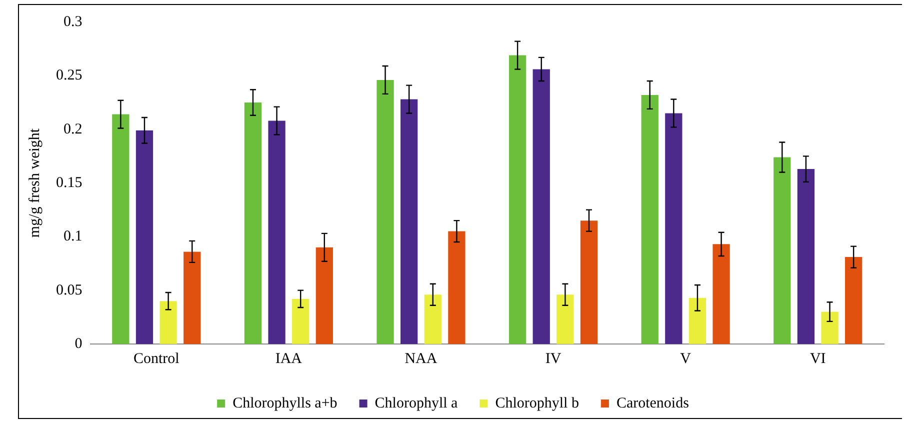 The image size is (904, 421). I want to click on x-tick-label: V, so click(686, 358).